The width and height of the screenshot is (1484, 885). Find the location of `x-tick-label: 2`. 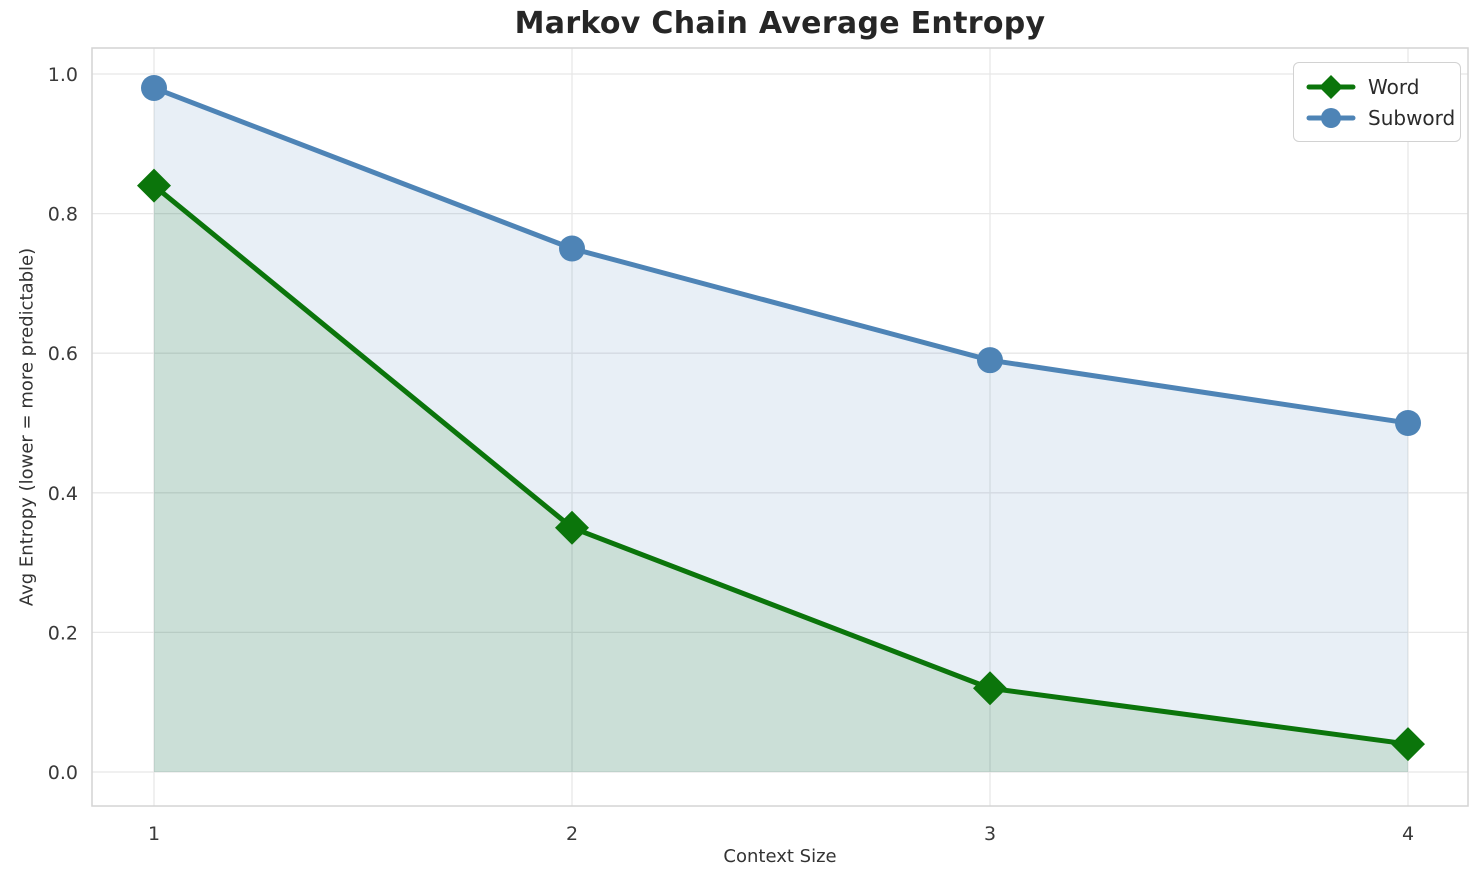

x-tick-label: 2 is located at coordinates (572, 834).